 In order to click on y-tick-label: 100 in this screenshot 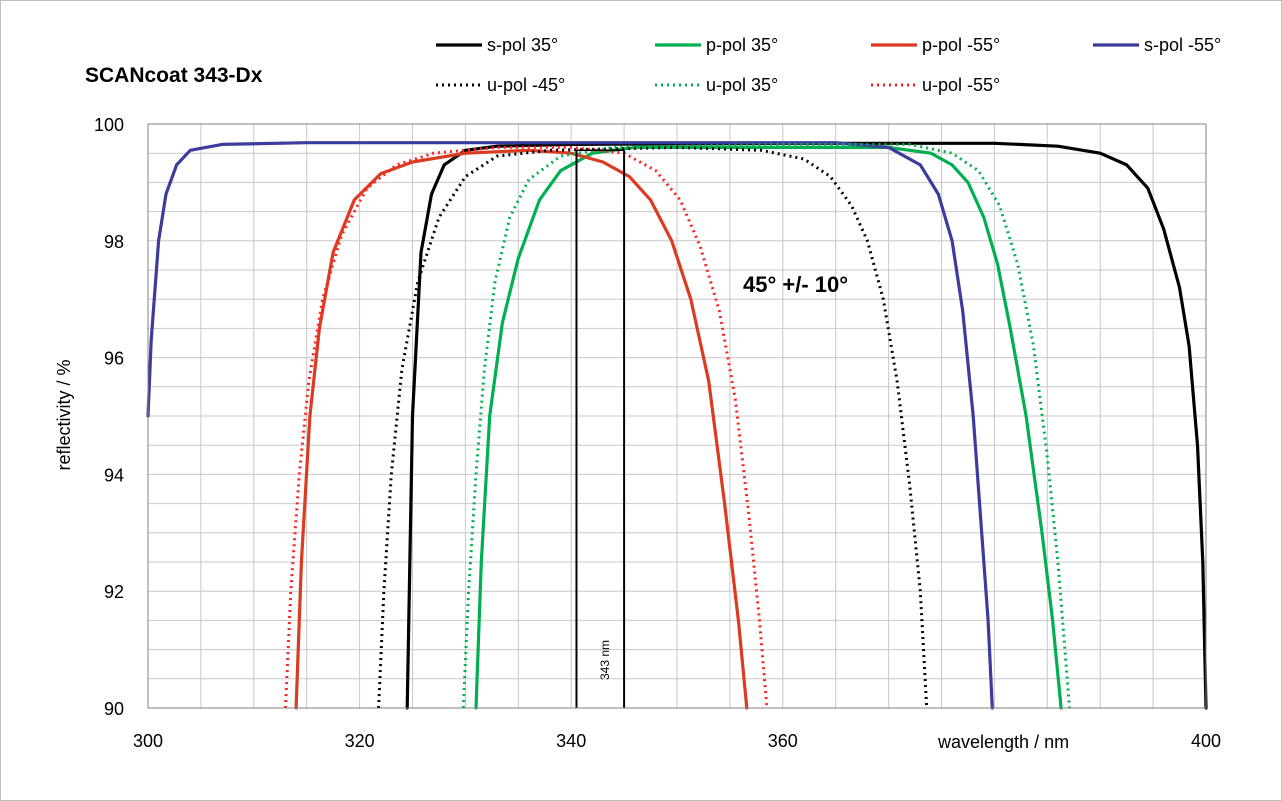, I will do `click(109, 125)`.